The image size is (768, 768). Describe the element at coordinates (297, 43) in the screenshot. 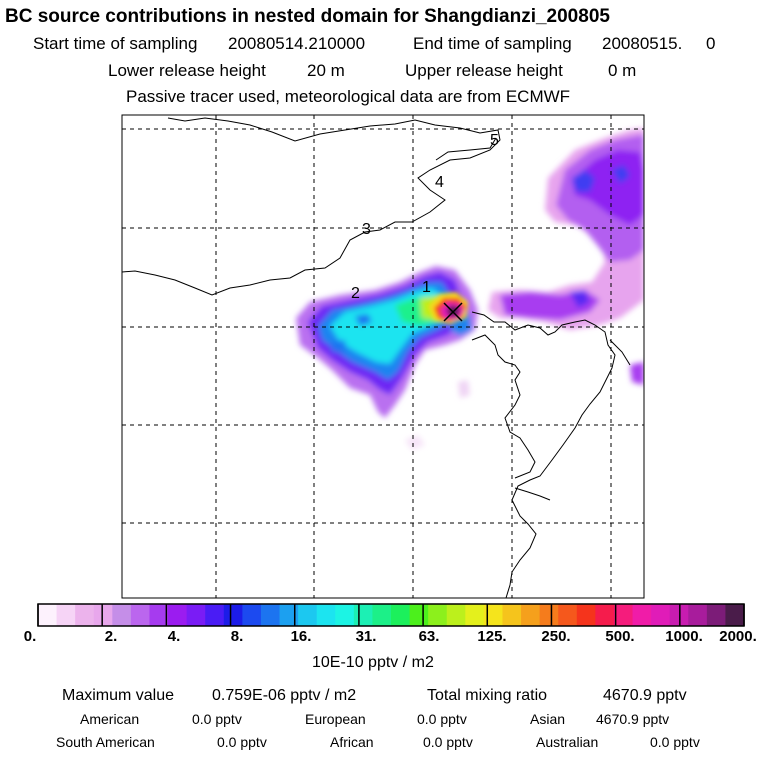

I see `start-time-value: 20080514.210000` at that location.